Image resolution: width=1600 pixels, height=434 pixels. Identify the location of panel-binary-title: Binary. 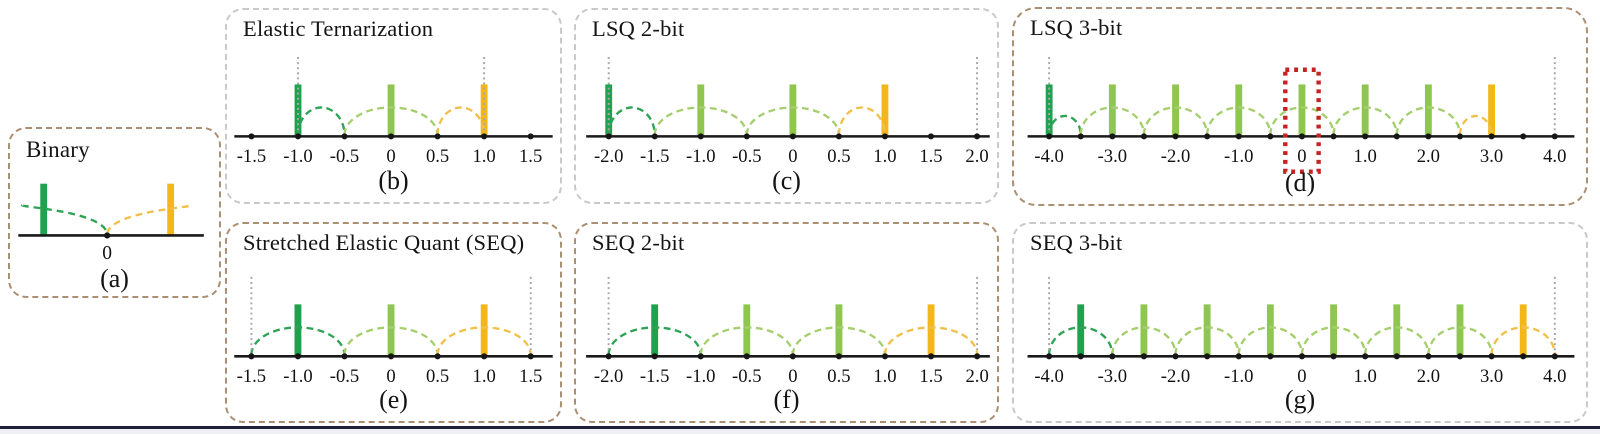
(58, 149).